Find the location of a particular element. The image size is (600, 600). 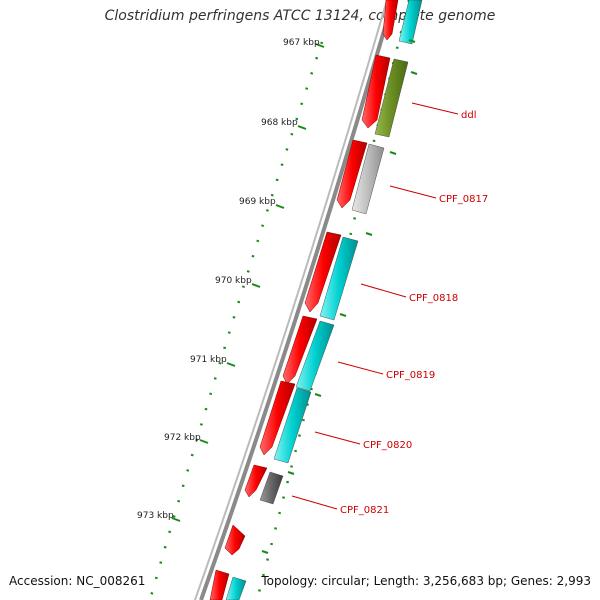

gene-label-cpf-0817: CPF_0817 is located at coordinates (463, 199).